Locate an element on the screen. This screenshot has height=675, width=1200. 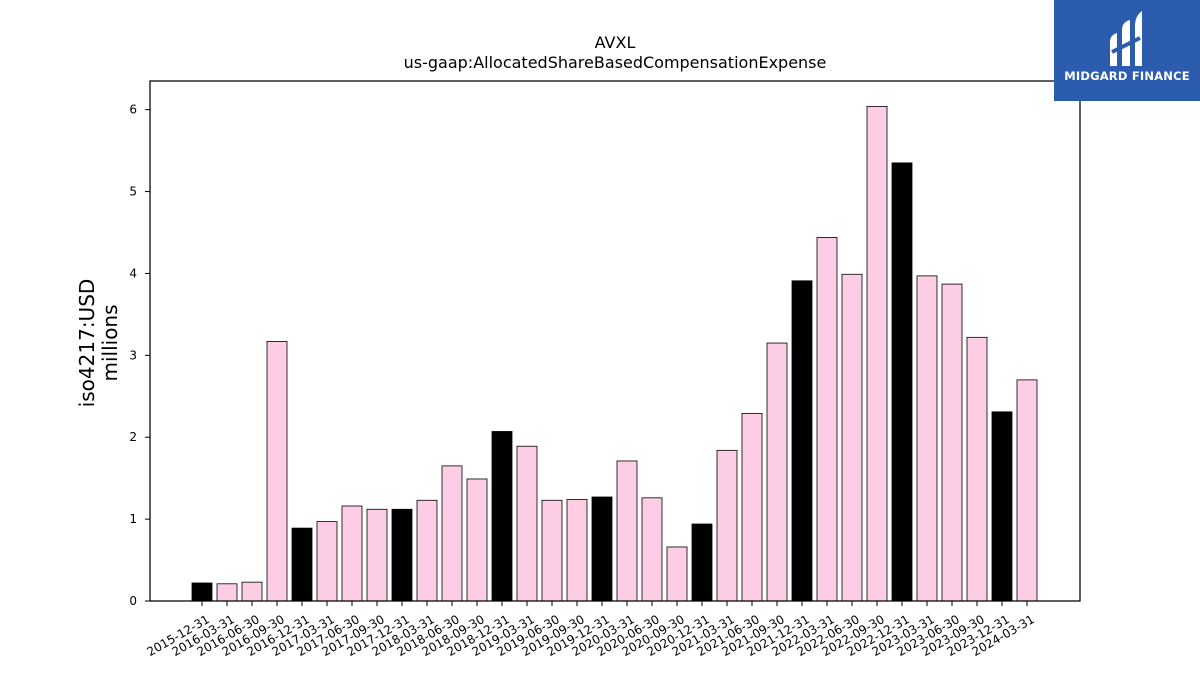
y-tick-label: 6 is located at coordinates (133, 110).